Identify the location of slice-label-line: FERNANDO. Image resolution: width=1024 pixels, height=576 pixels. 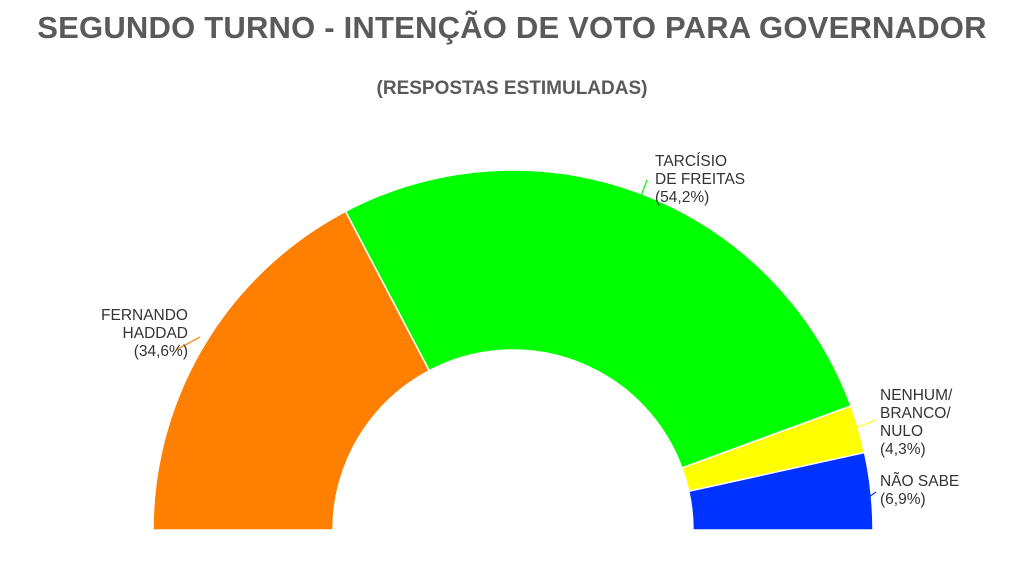
(144, 315).